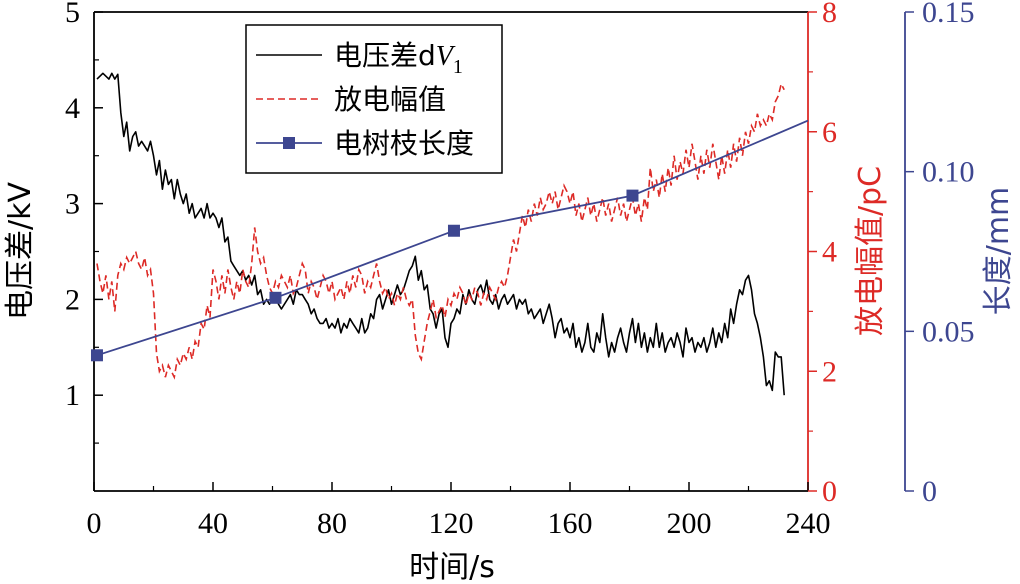 The height and width of the screenshot is (584, 1020). What do you see at coordinates (940, 254) in the screenshot?
I see `right2-axis-ticks: 0 0.05 0.10 0.15` at bounding box center [940, 254].